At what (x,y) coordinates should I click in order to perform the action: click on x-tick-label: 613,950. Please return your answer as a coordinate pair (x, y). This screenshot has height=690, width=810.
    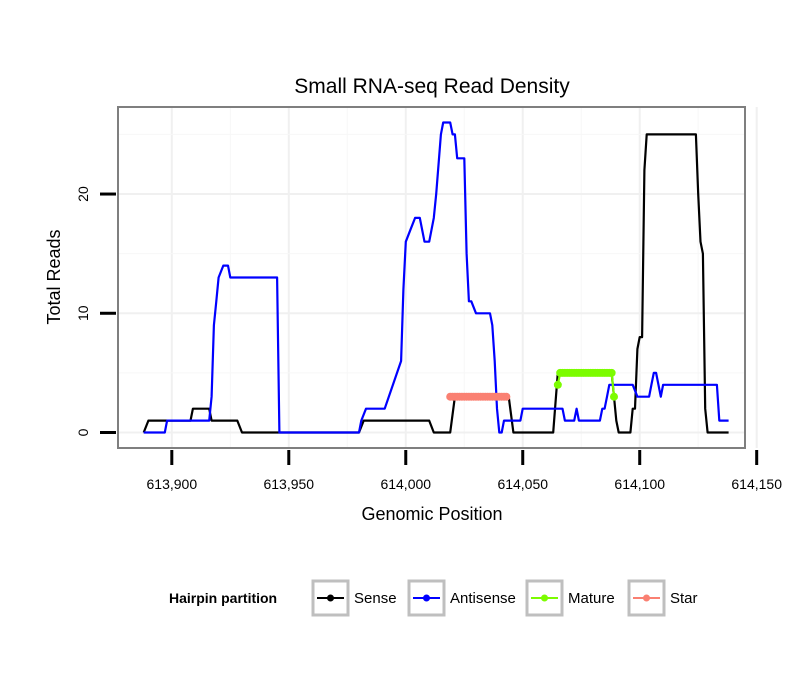
    Looking at the image, I should click on (288, 484).